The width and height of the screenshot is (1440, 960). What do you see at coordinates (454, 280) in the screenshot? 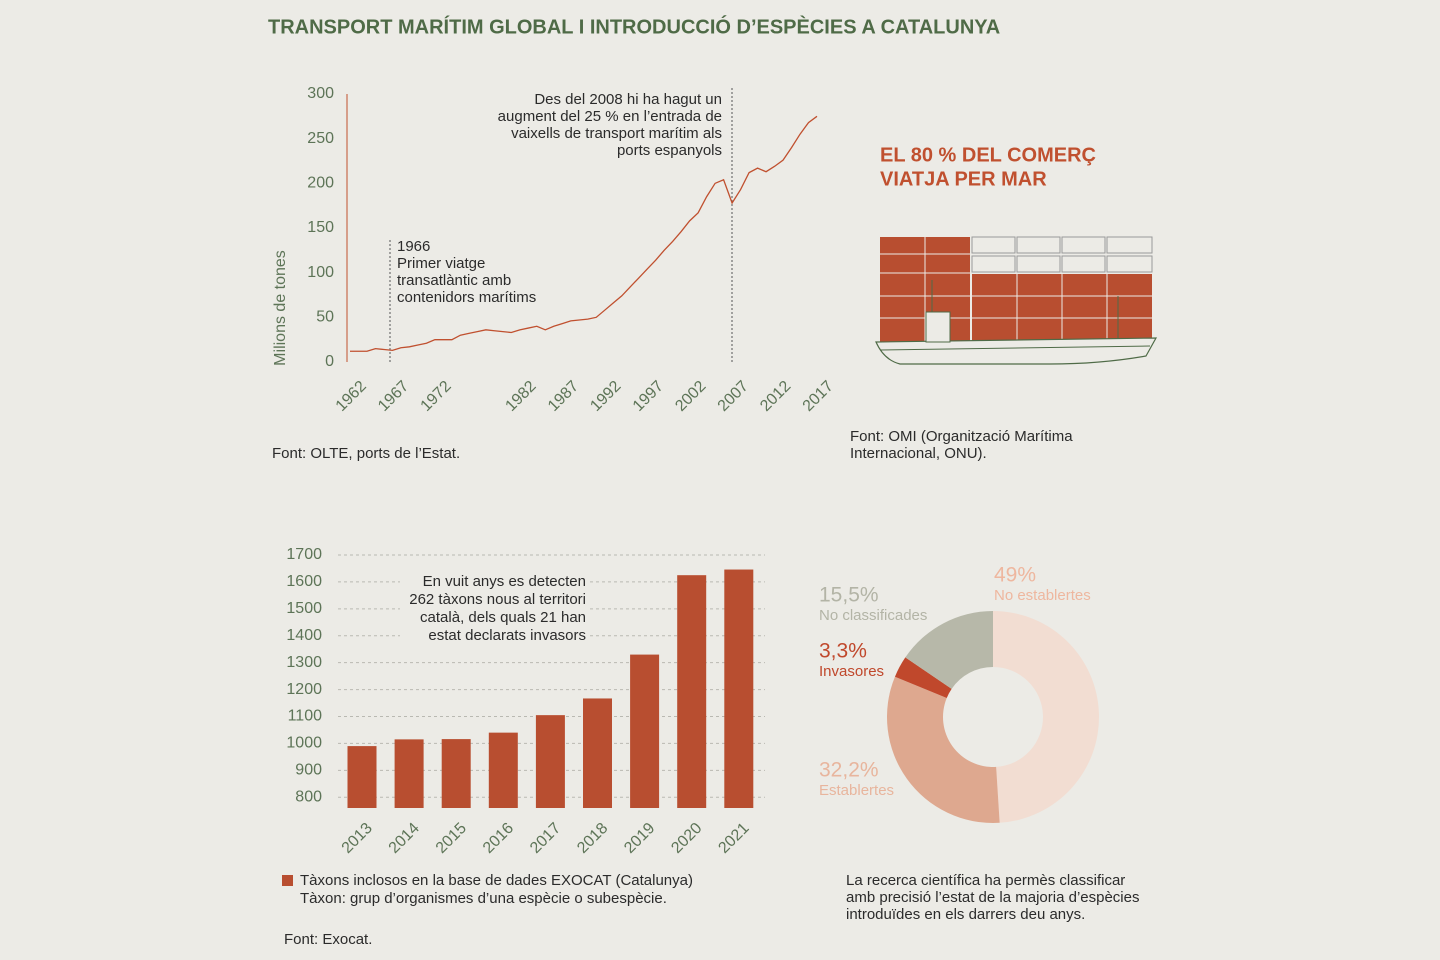
I see `annotation: transatlàntic amb` at bounding box center [454, 280].